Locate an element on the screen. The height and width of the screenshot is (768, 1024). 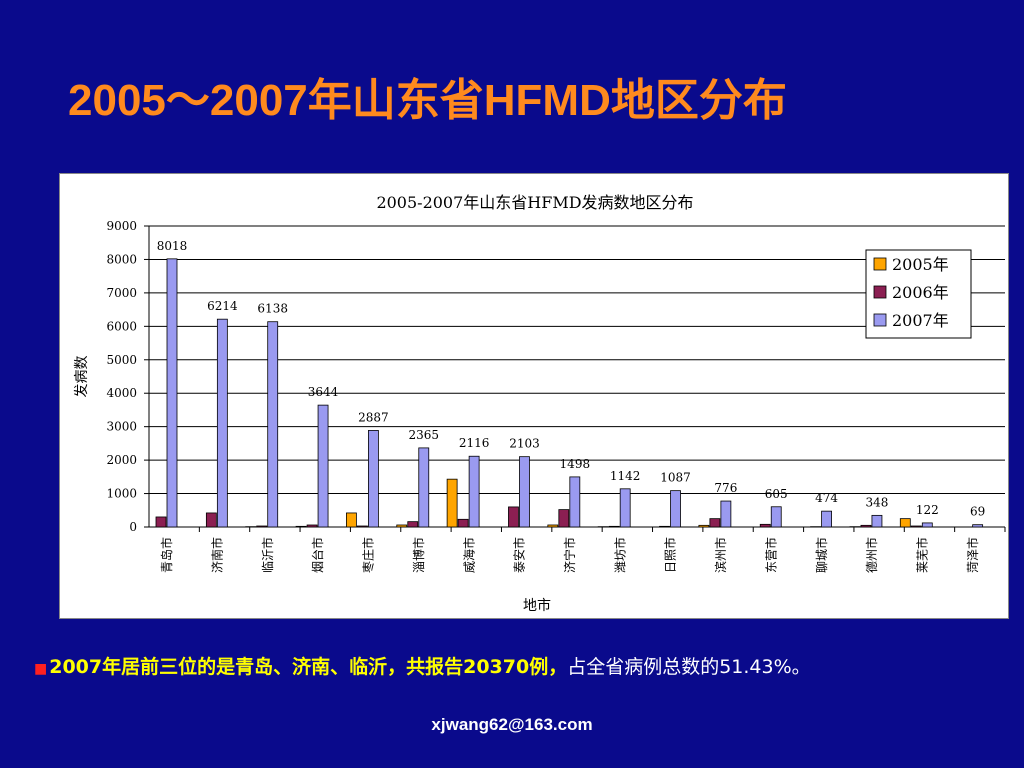
x-tick-label: 济南市 is located at coordinates (217, 555).